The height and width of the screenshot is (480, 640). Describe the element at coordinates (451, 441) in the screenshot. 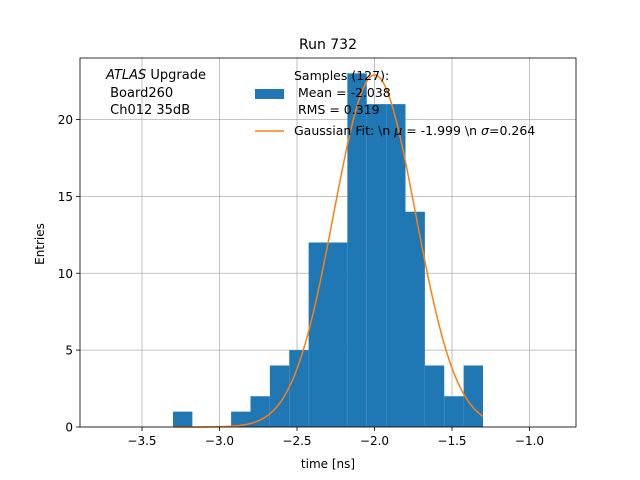

I see `x-tick-label-4: −1.5` at that location.